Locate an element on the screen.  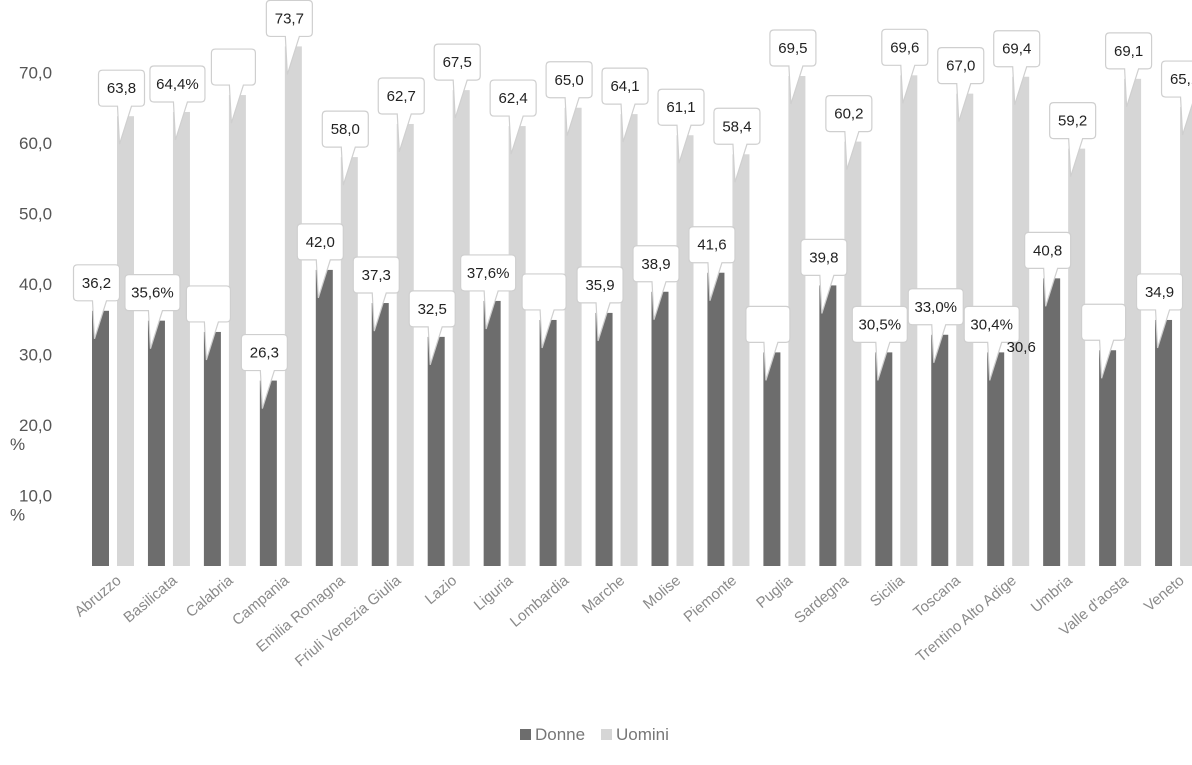
legend-label: Uomini is located at coordinates (642, 734).